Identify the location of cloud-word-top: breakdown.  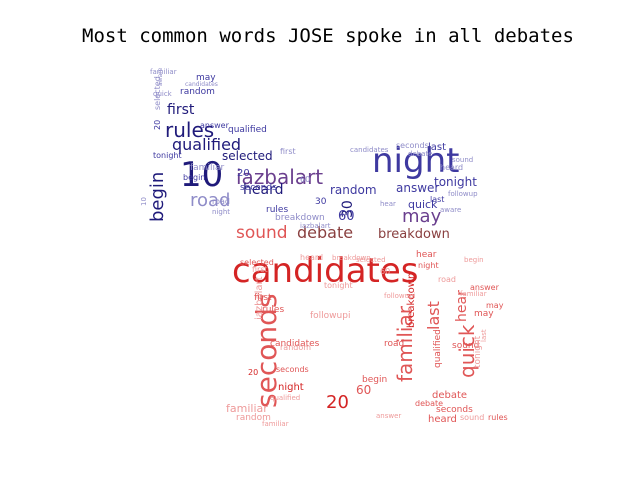
(414, 234).